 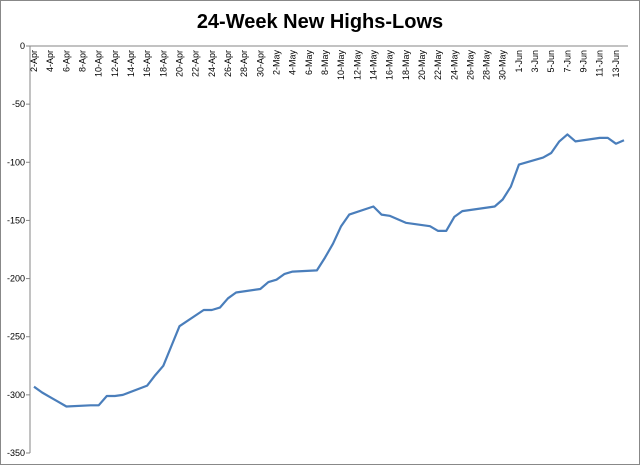 I want to click on x-tick-label: 12-Apr, so click(x=115, y=63).